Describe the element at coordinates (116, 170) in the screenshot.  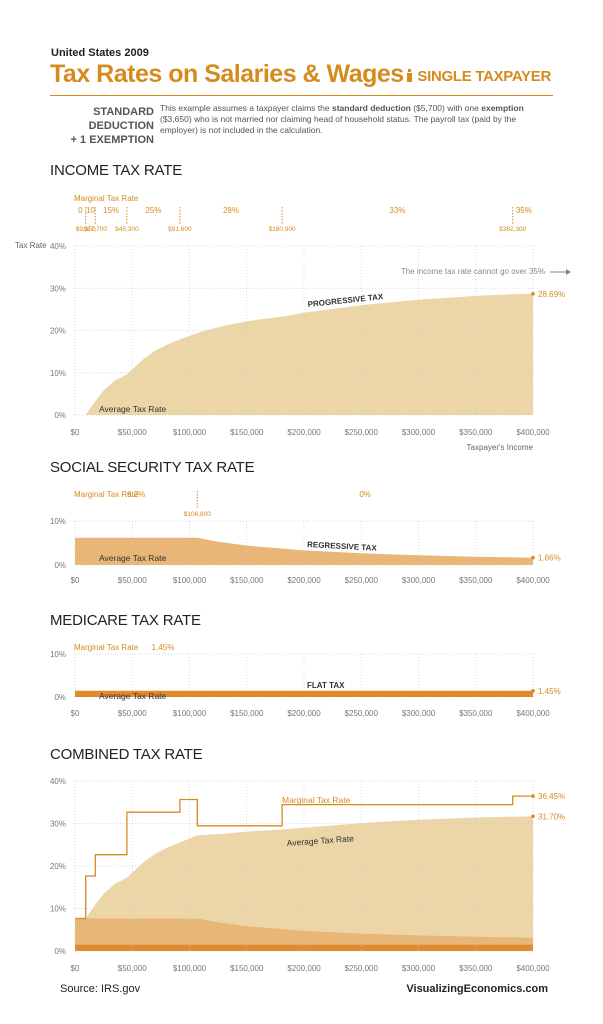
I see `section-title-income: INCOME TAX RATE` at that location.